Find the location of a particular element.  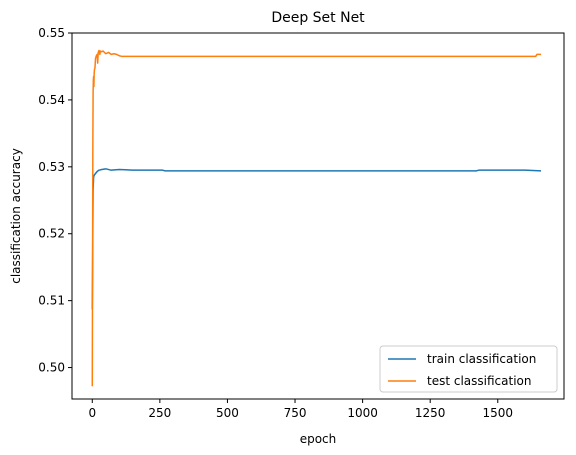

y-tick-label: 0.52 is located at coordinates (51, 234).